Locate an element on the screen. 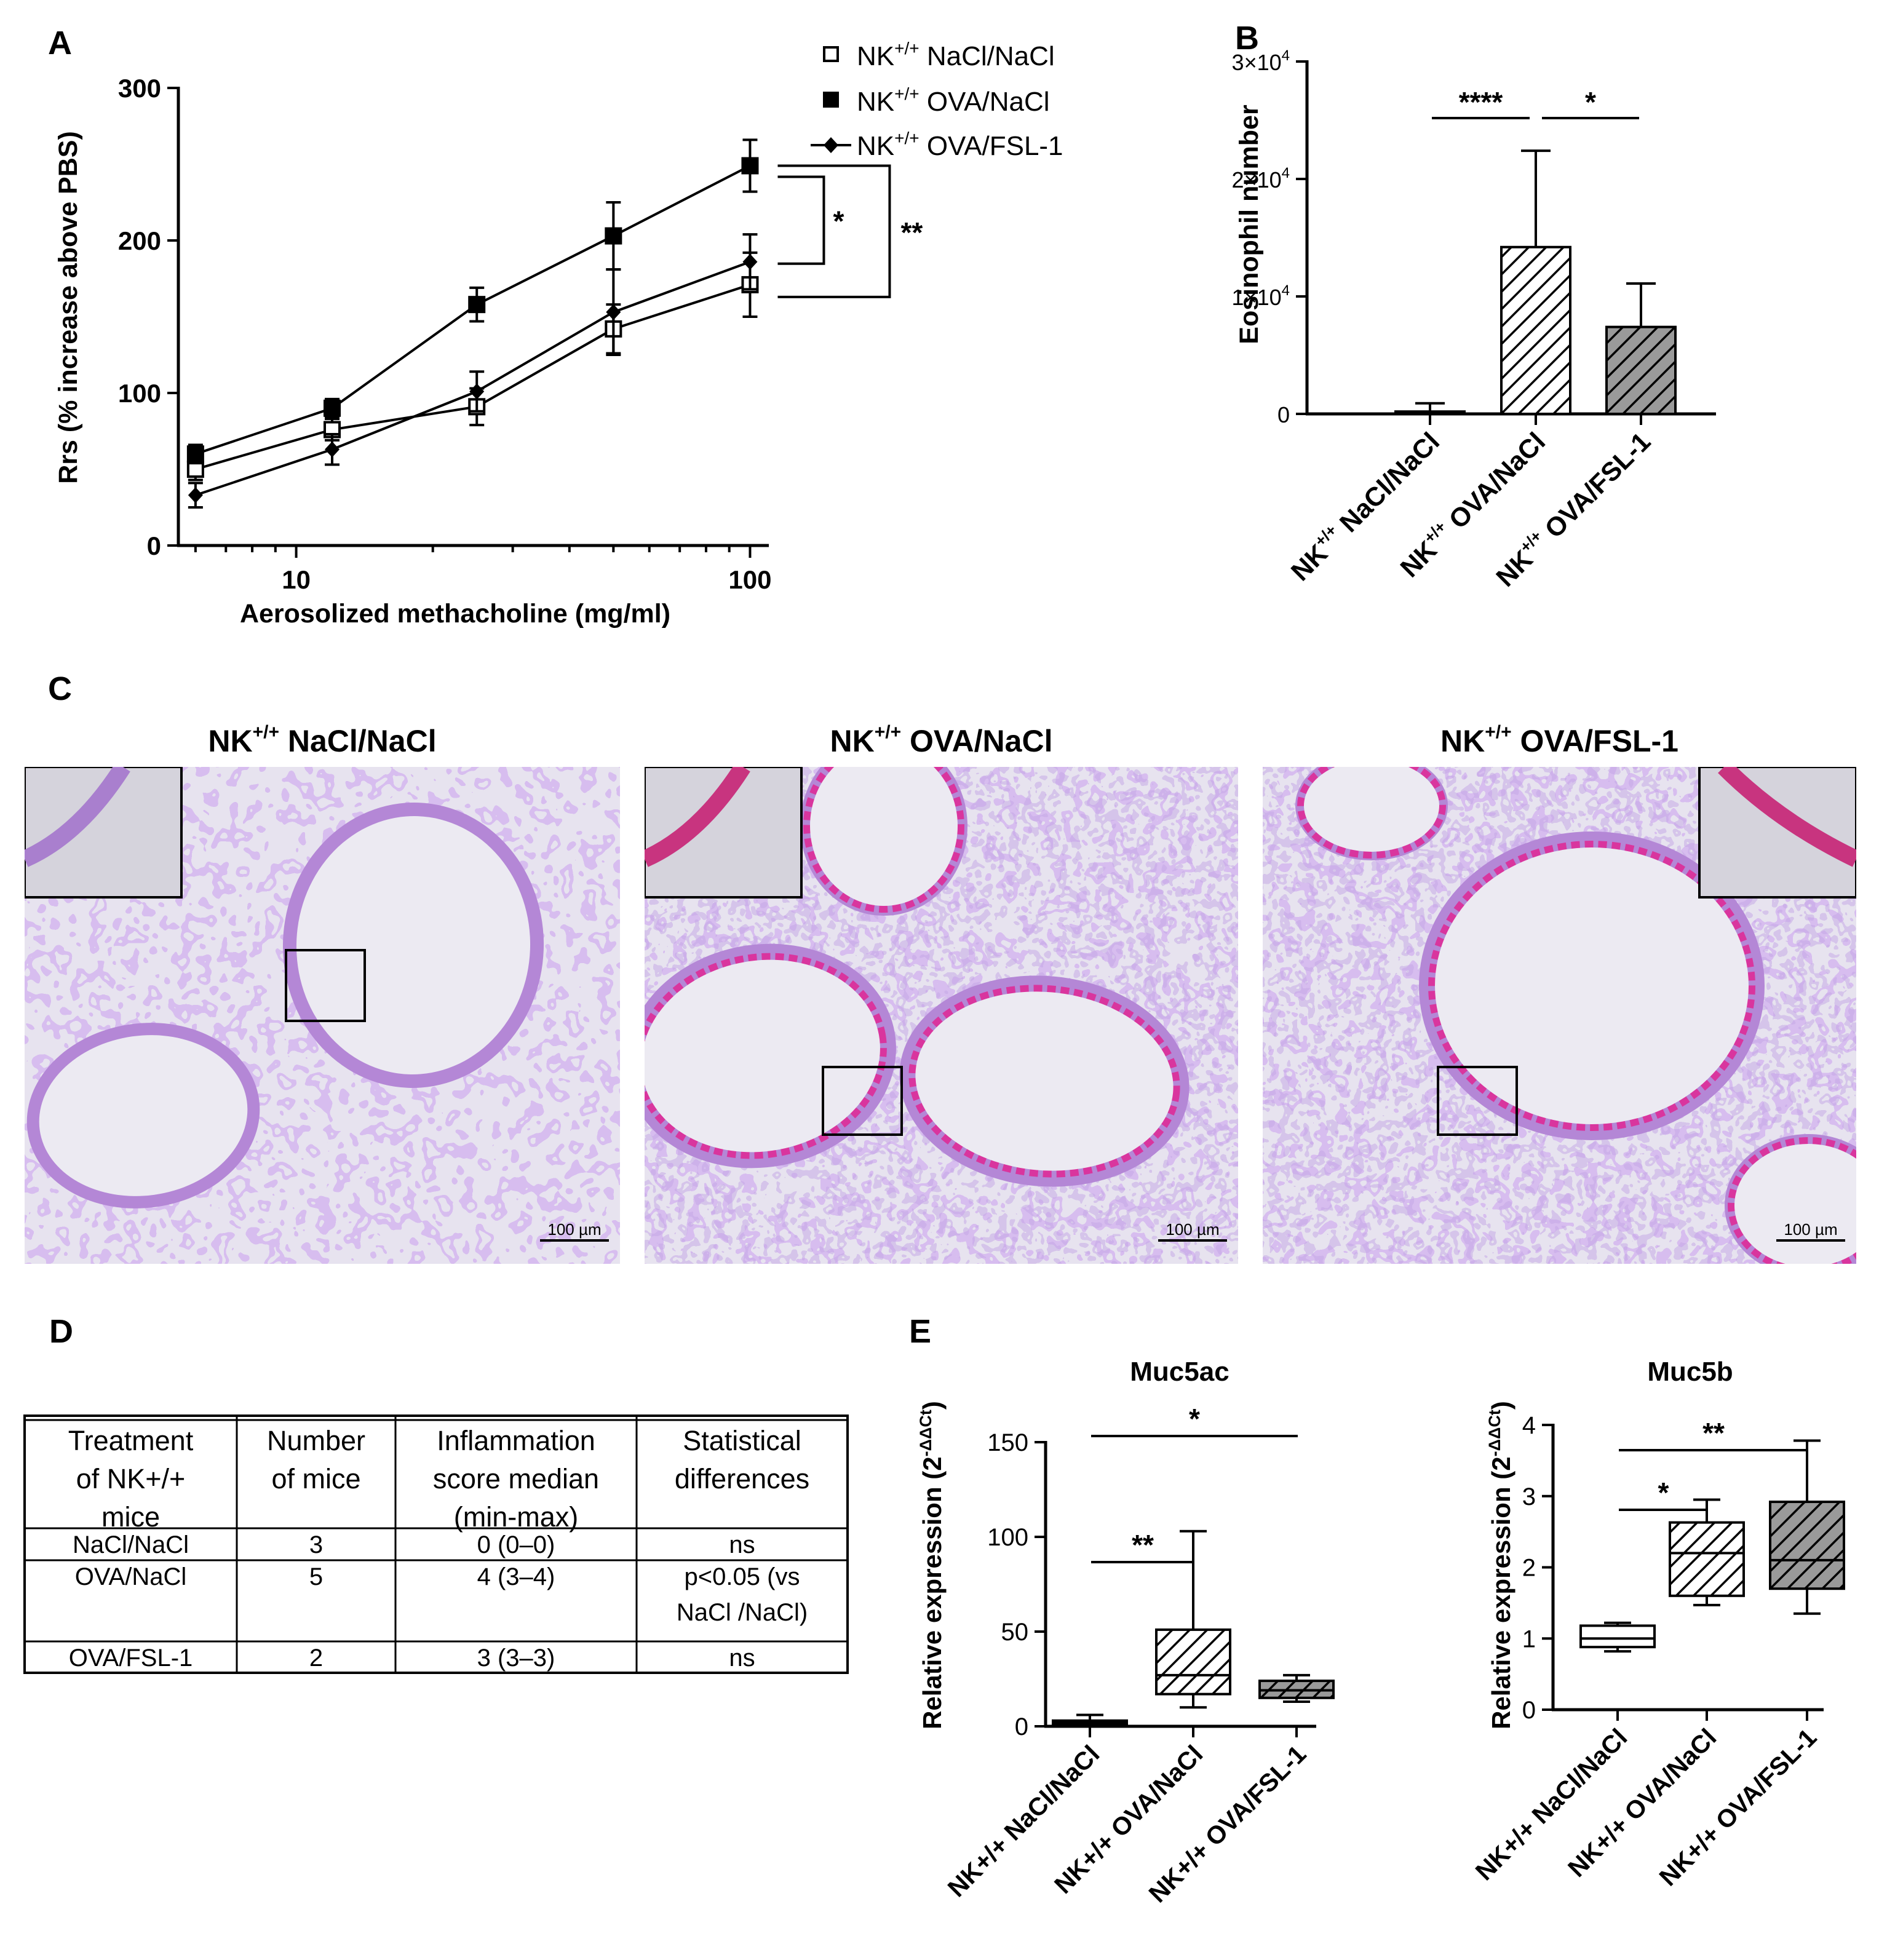 This screenshot has width=1879, height=1960. e-y-tick-label: 4 is located at coordinates (1529, 1425).